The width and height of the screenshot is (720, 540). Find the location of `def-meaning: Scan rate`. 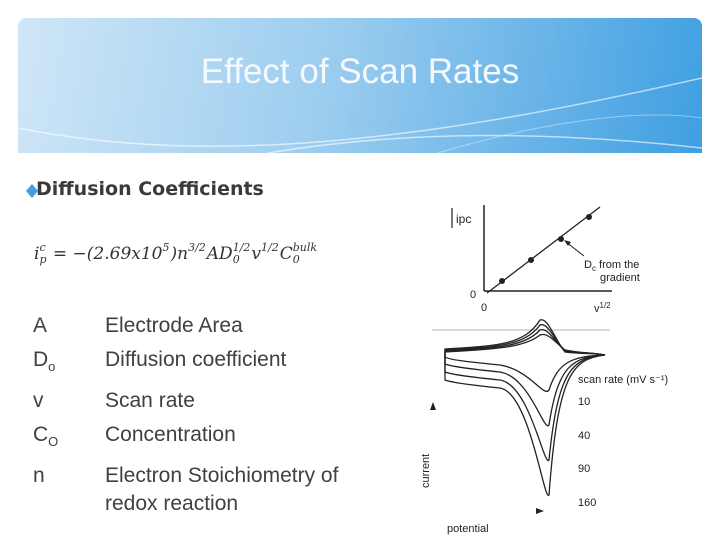

def-meaning: Scan rate is located at coordinates (150, 401).